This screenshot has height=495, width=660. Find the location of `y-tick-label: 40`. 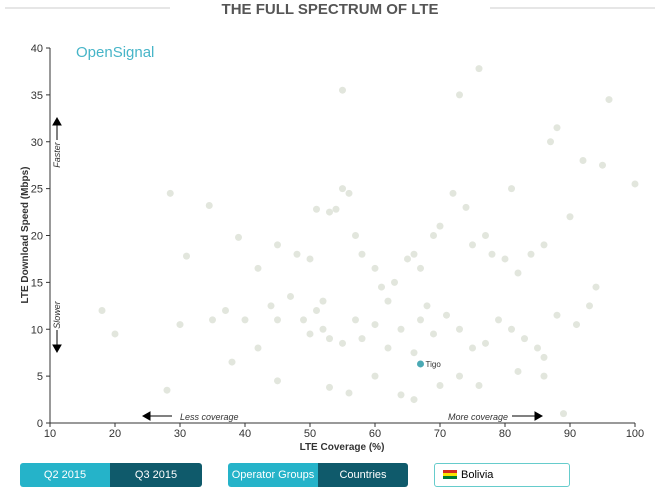

y-tick-label: 40 is located at coordinates (37, 49).